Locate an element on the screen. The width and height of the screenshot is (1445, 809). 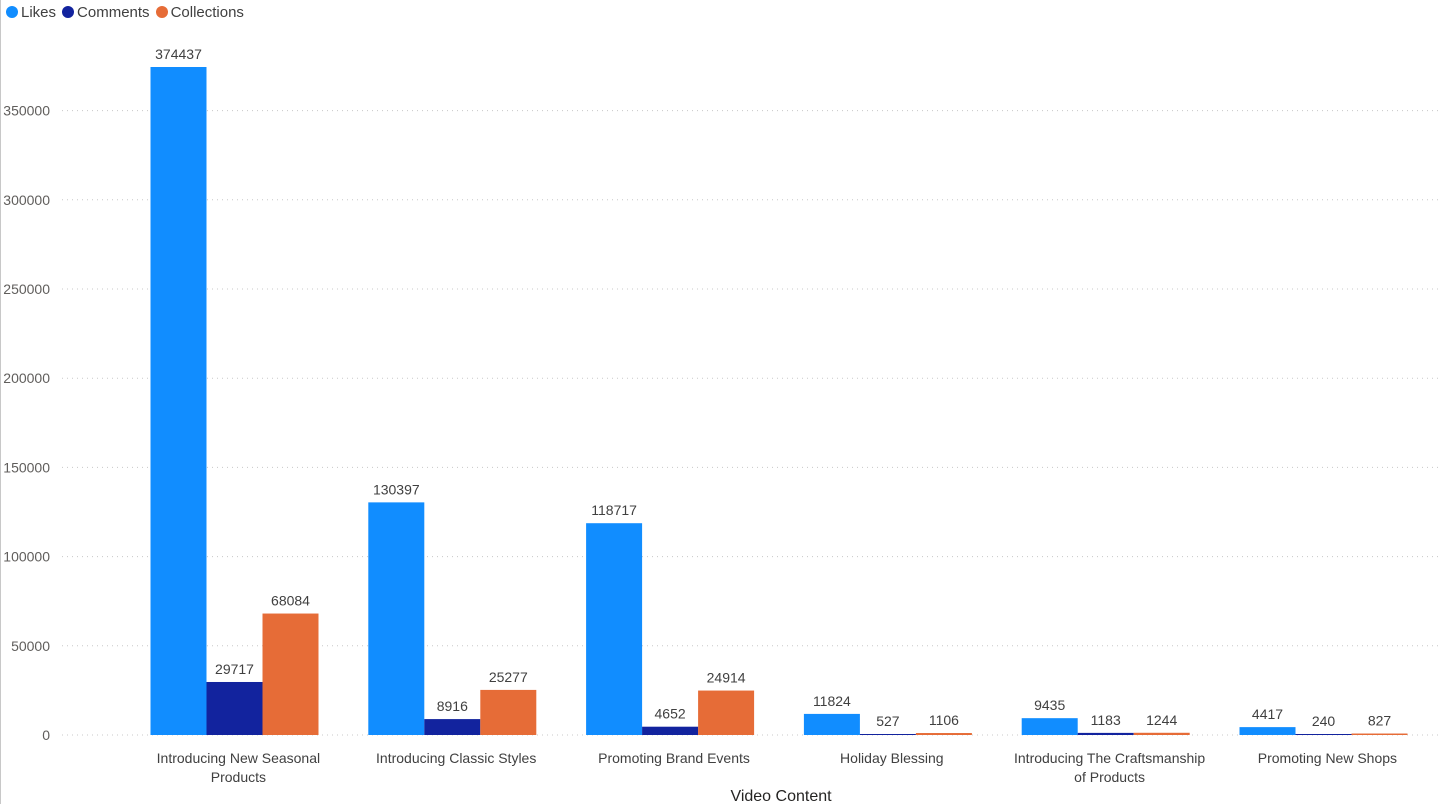
data-label: 68084 is located at coordinates (290, 601).